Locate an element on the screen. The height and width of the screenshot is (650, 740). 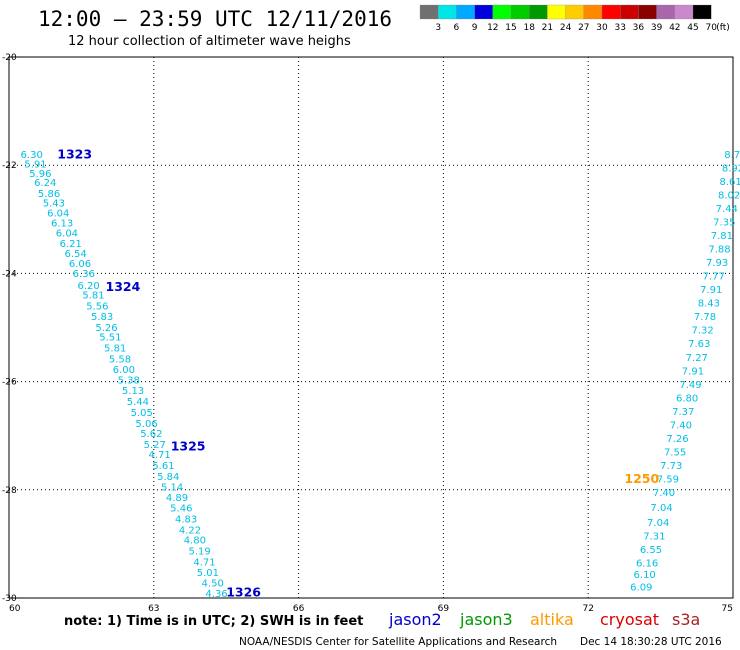
x-tick-label: 75 is located at coordinates (727, 609).